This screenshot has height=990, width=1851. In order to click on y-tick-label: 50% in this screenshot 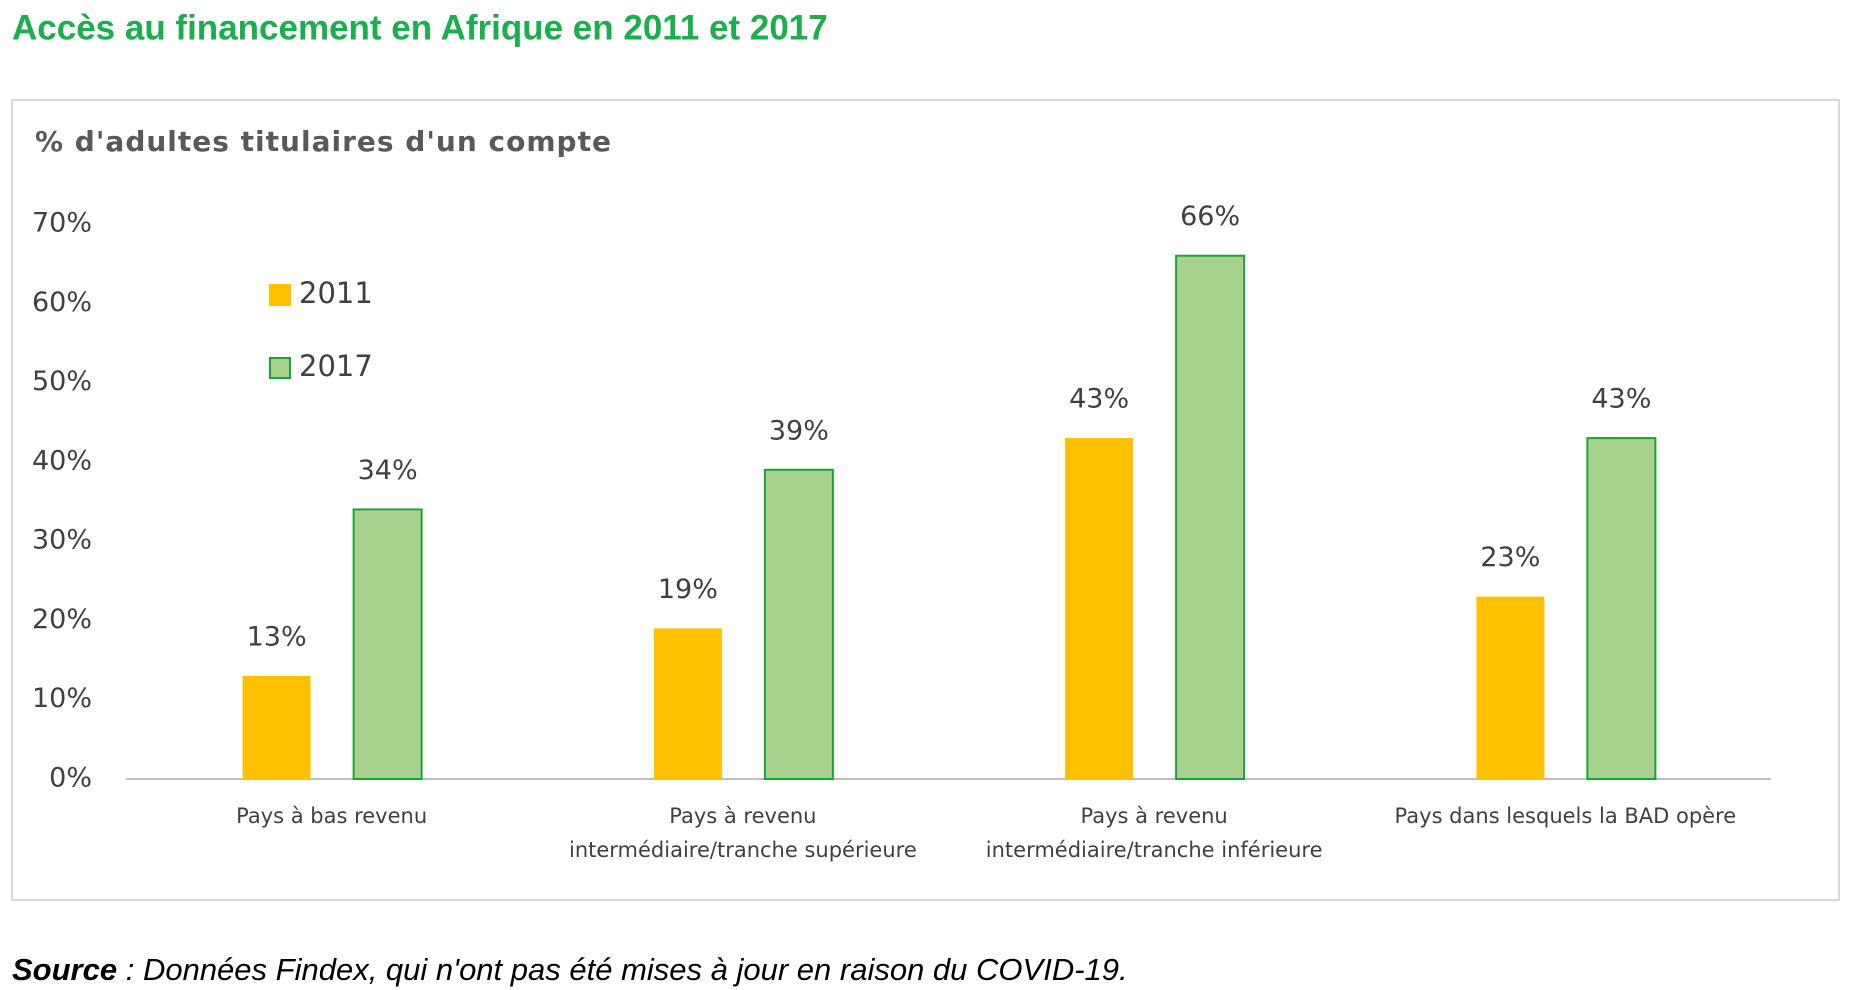, I will do `click(62, 381)`.